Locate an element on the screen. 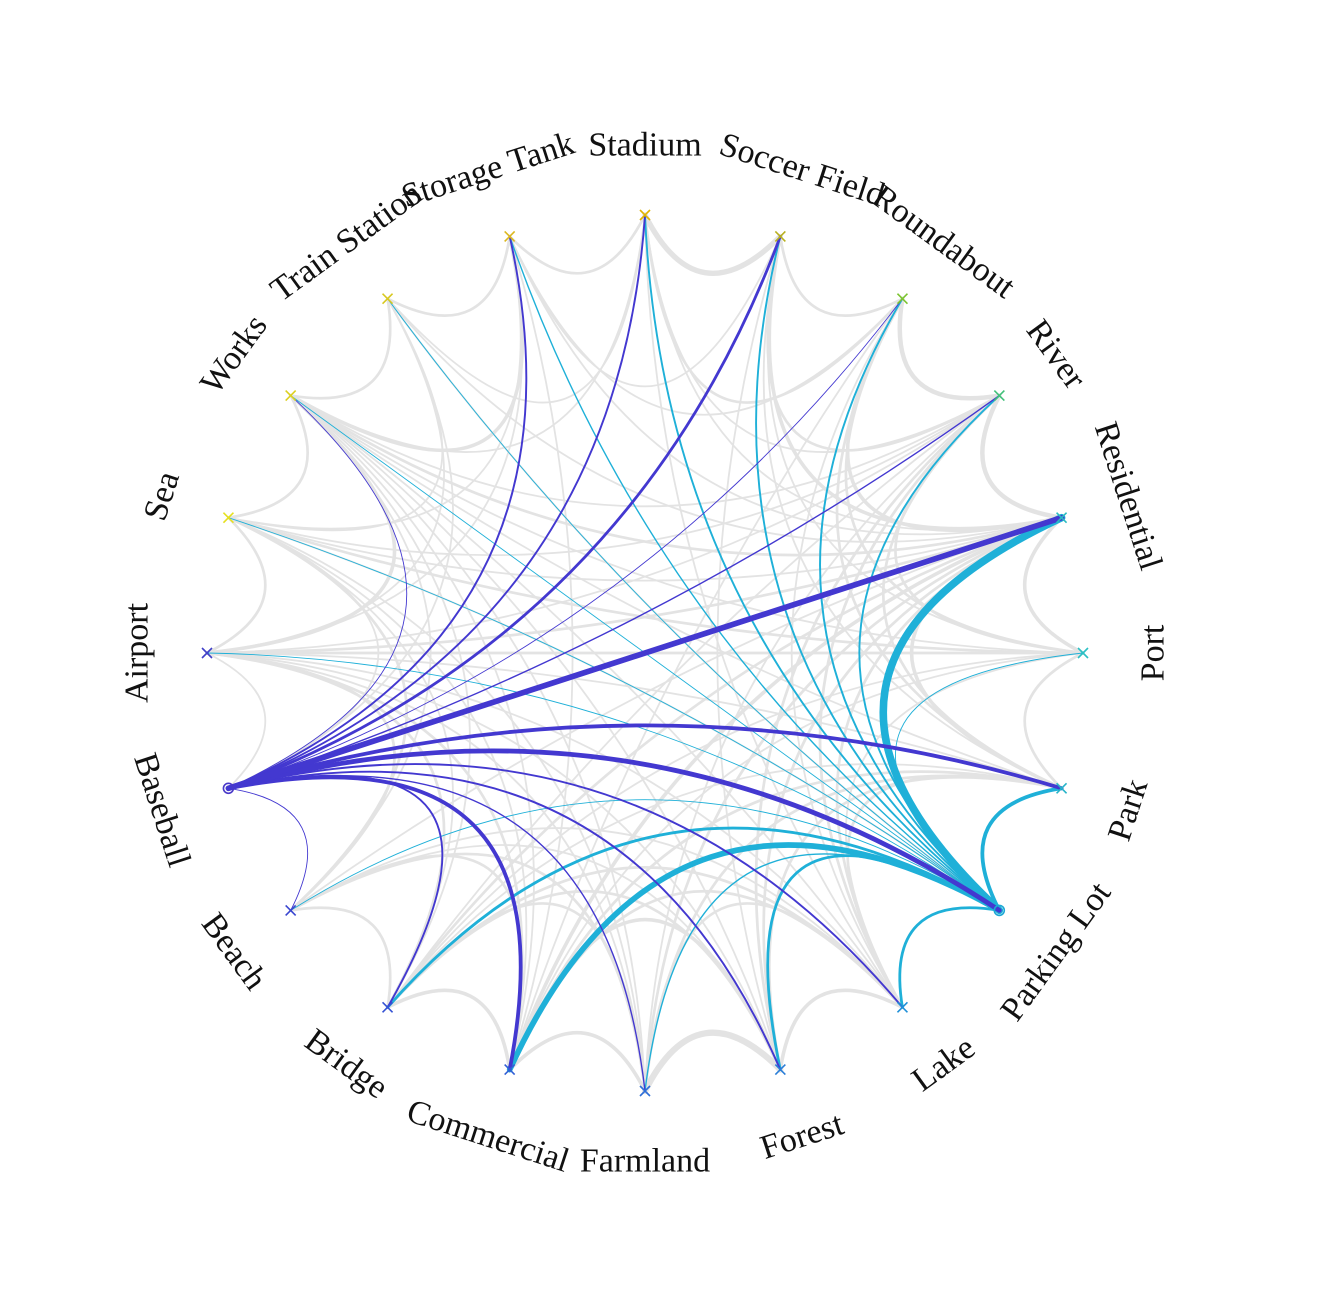 The width and height of the screenshot is (1322, 1298). node-marker-beach is located at coordinates (291, 910).